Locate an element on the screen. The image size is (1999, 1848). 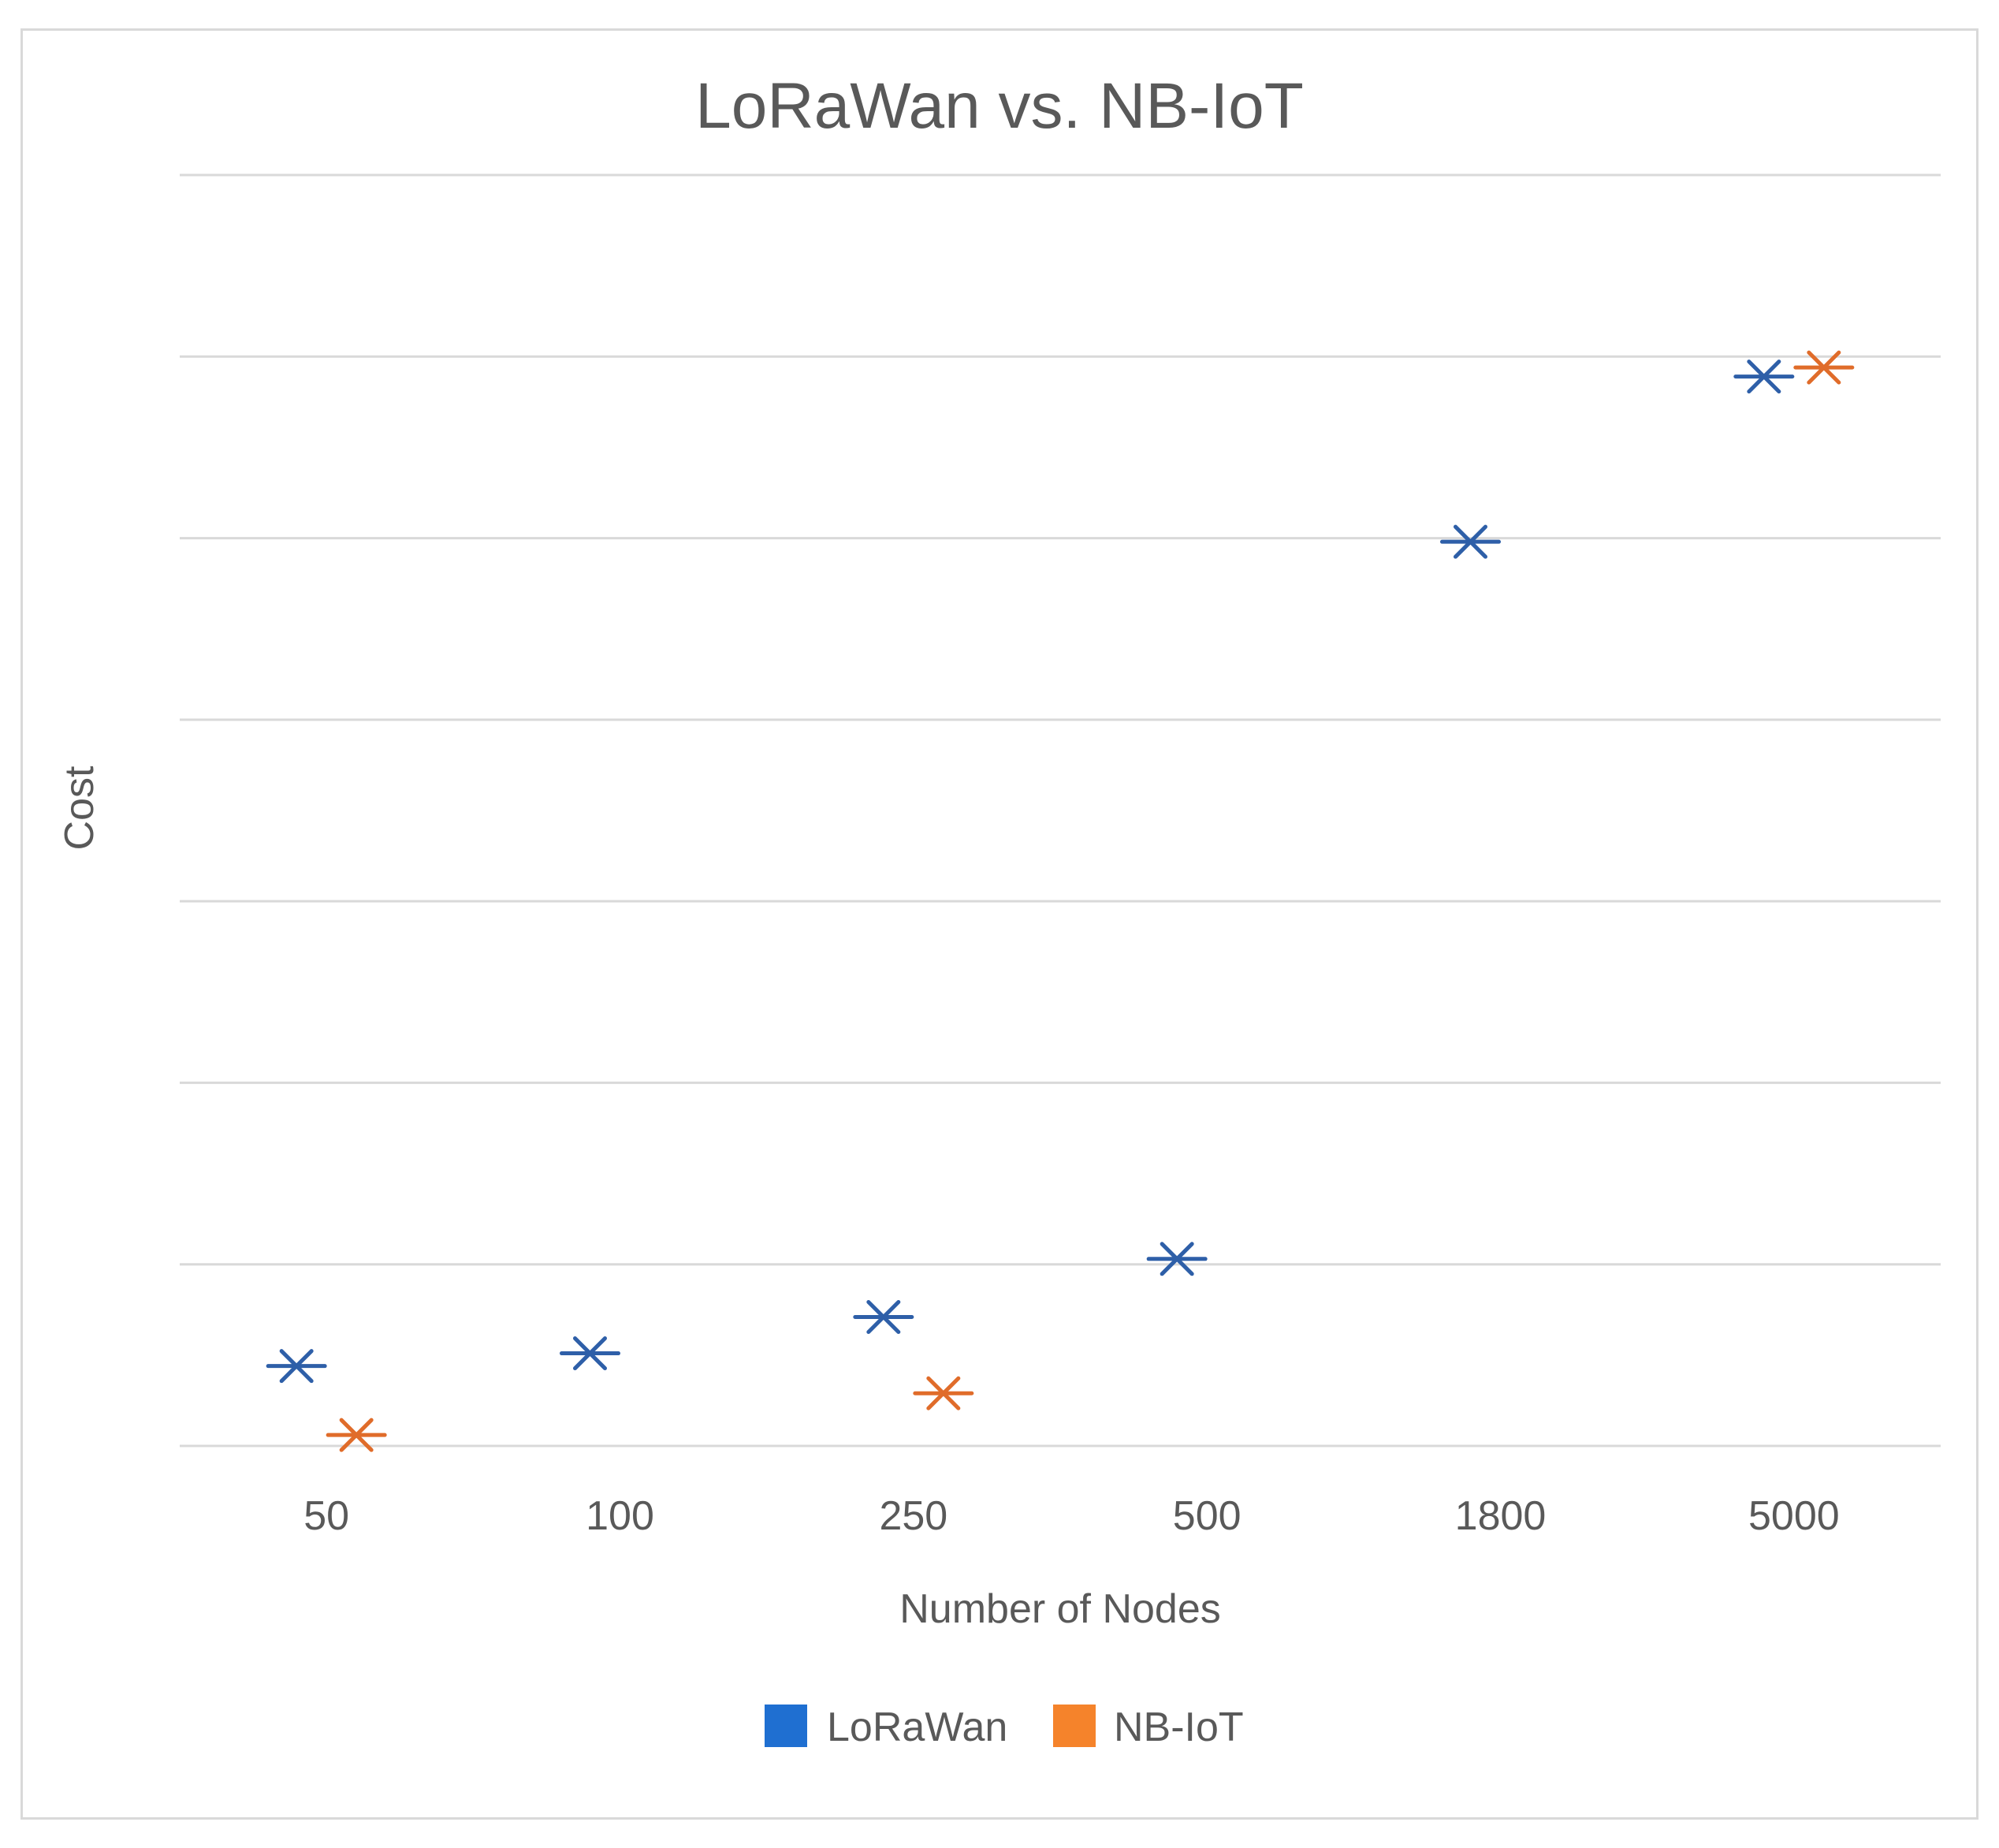
legend-swatch-nb-iot is located at coordinates (1074, 1726).